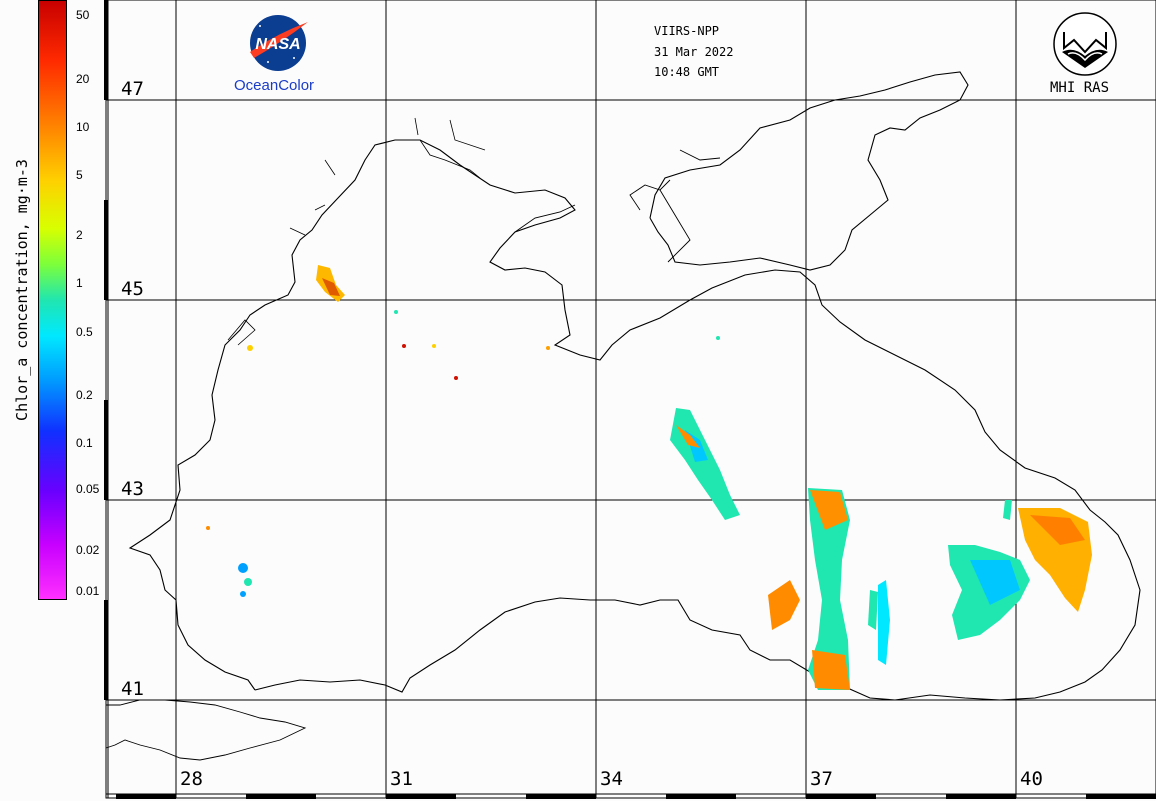 The height and width of the screenshot is (801, 1156). Describe the element at coordinates (84, 332) in the screenshot. I see `colorbar-tick-0.5: 0.5` at that location.